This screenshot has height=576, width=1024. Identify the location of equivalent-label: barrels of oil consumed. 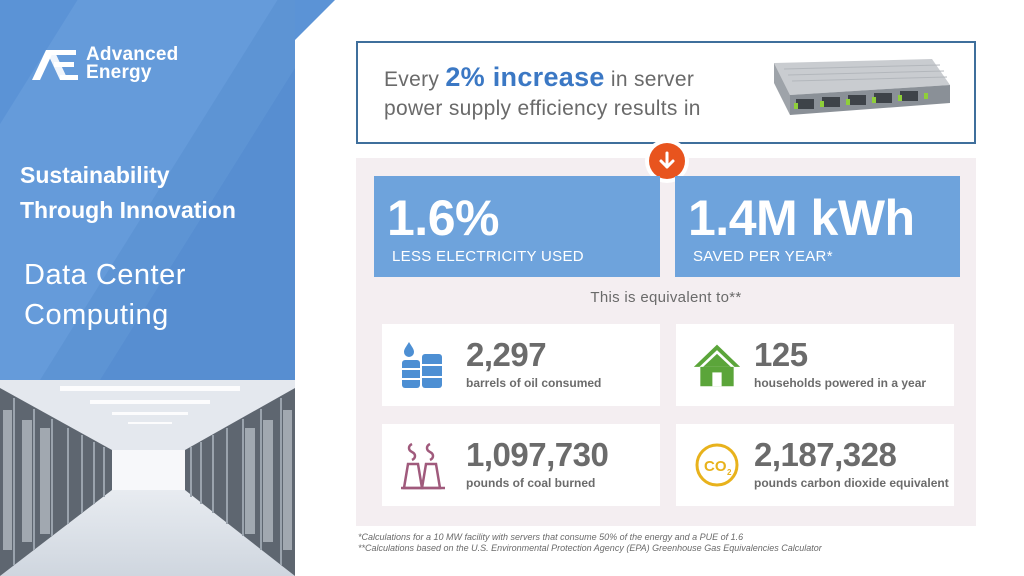
(534, 383).